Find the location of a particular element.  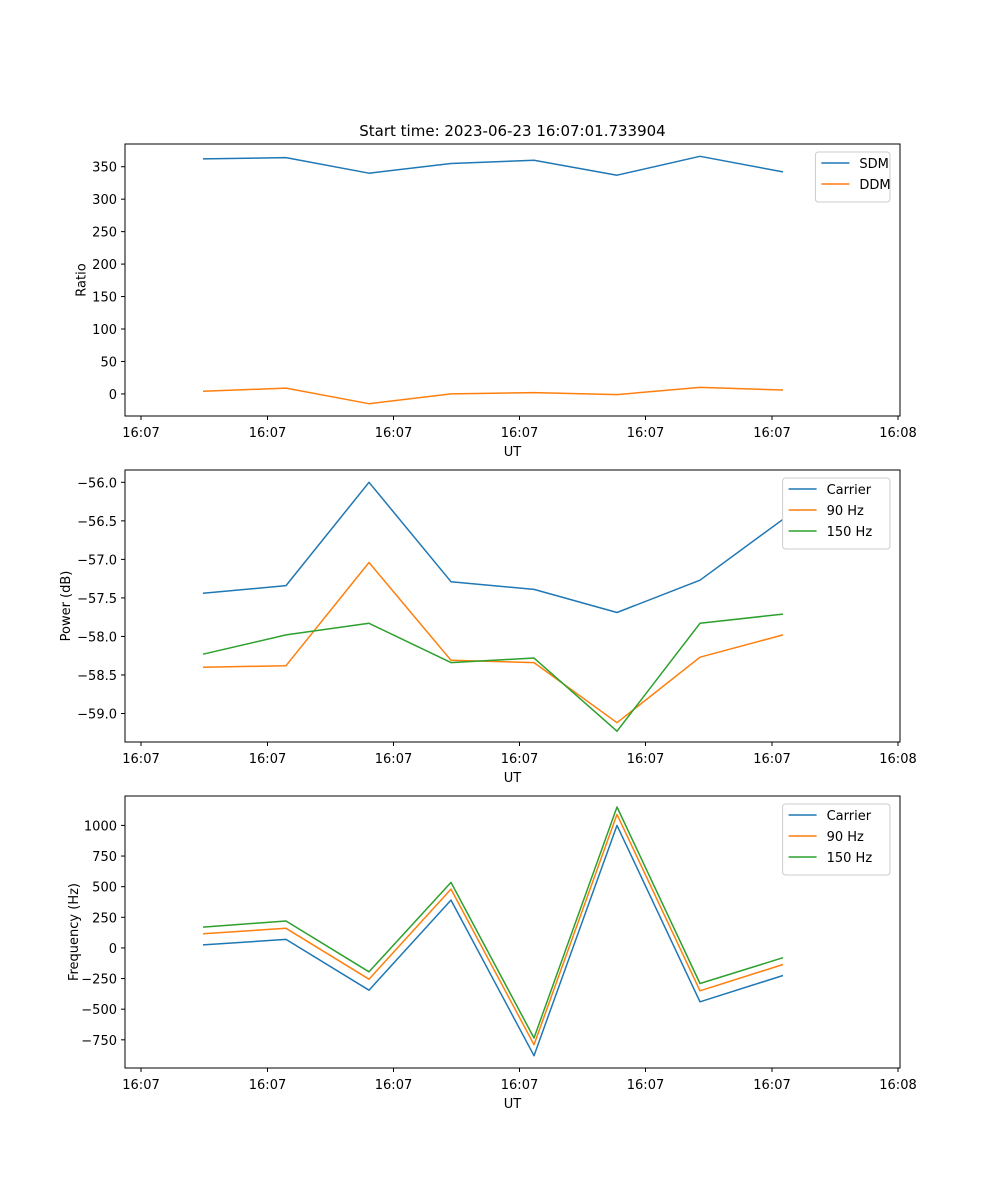

y-tick-label: −59.0 is located at coordinates (97, 714).